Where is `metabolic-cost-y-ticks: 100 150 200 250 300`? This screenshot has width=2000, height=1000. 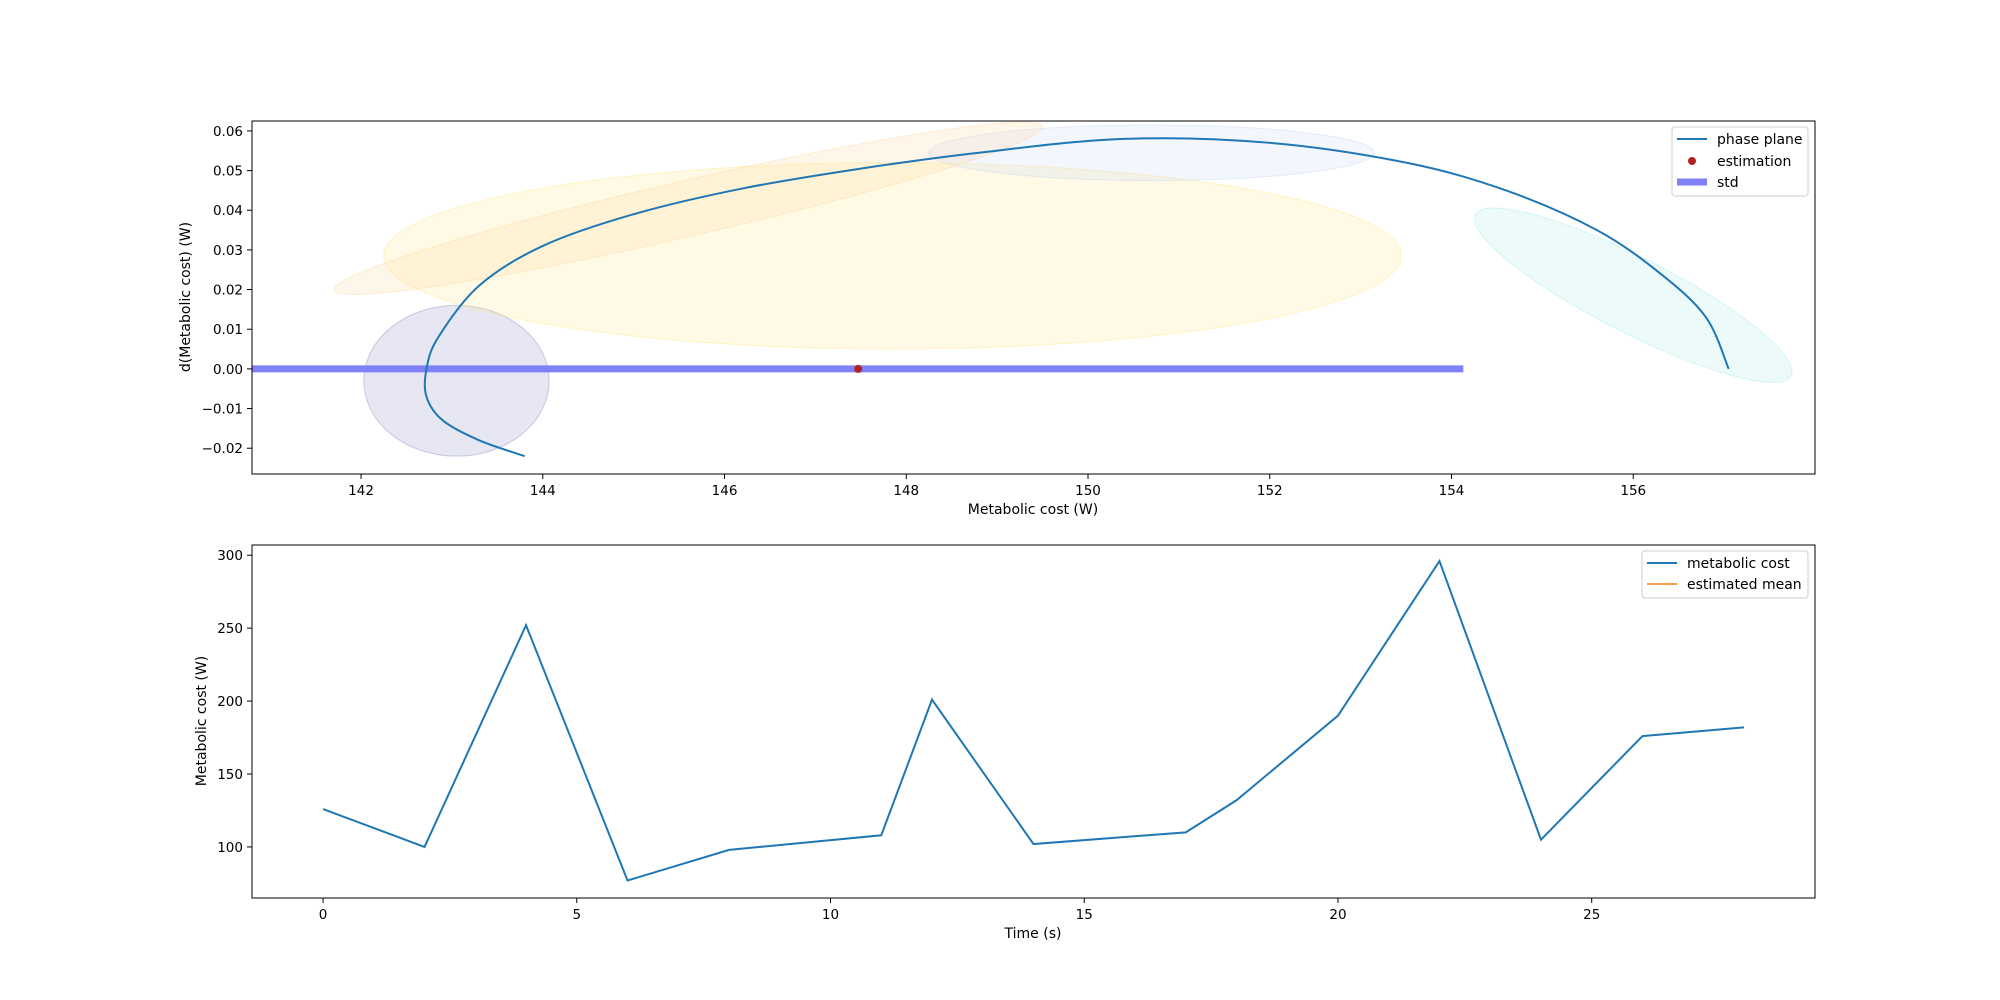 metabolic-cost-y-ticks: 100 150 200 250 300 is located at coordinates (234, 702).